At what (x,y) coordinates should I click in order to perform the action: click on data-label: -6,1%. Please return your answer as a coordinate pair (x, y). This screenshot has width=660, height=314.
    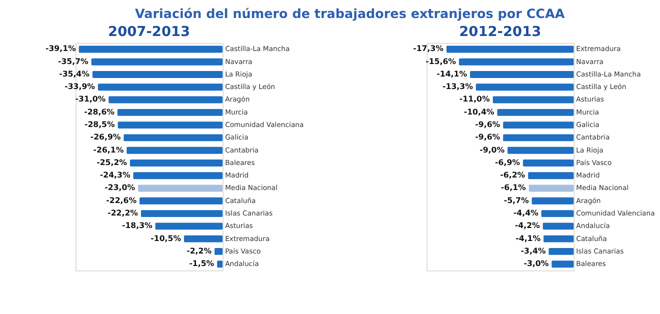
    Looking at the image, I should click on (513, 187).